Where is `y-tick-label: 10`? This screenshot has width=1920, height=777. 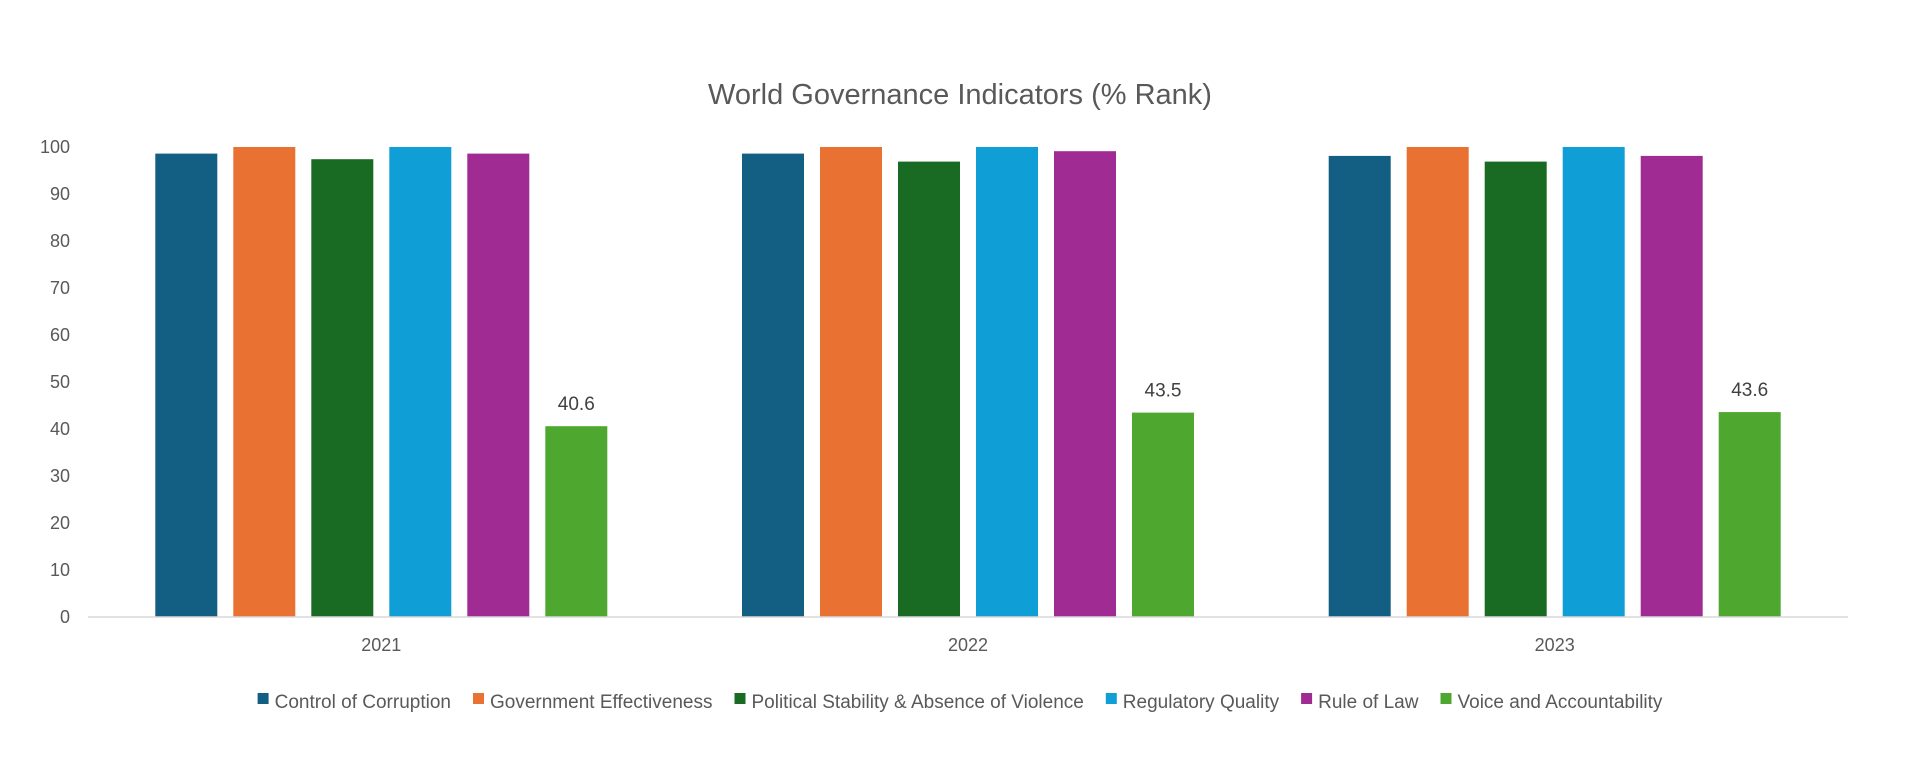
y-tick-label: 10 is located at coordinates (60, 570).